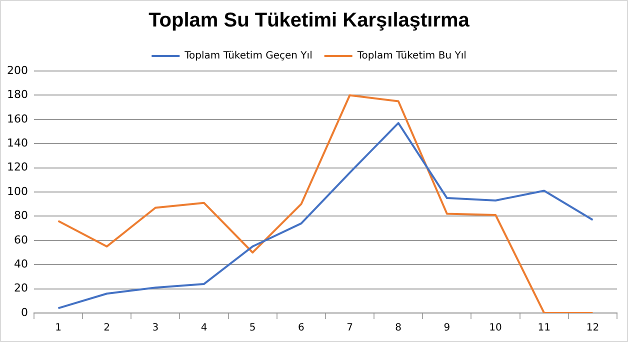  I want to click on x-tick-label: 2, so click(107, 328).